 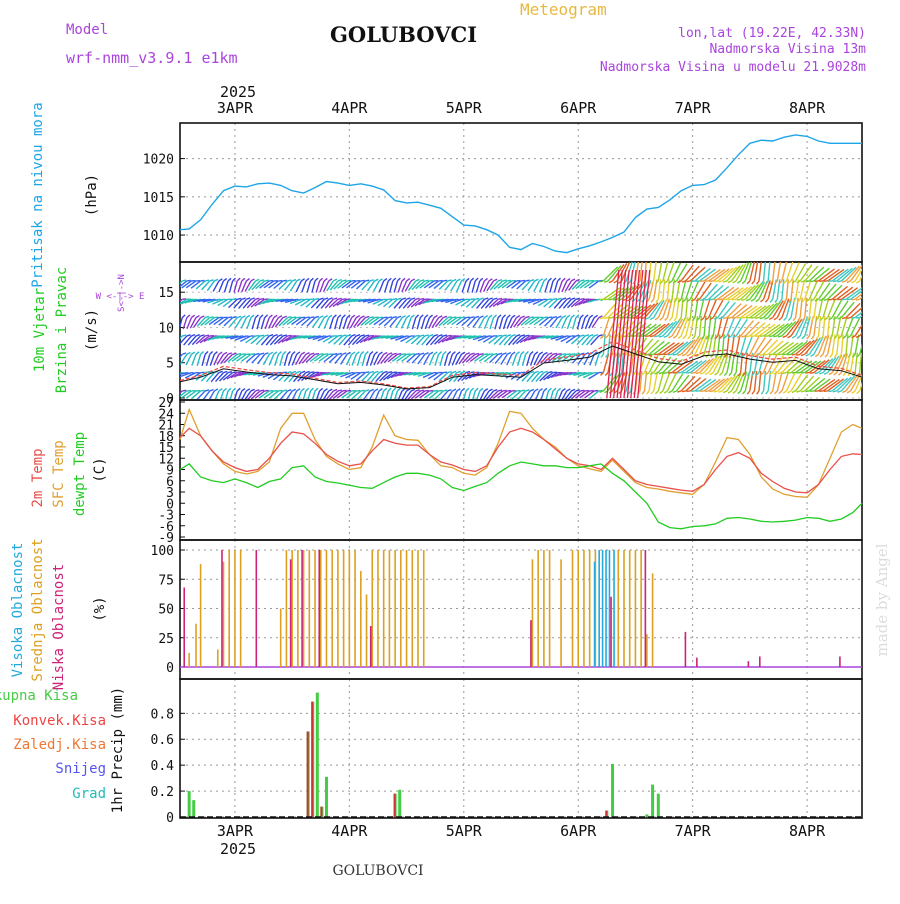 I want to click on y-tick-label: 25, so click(x=166, y=639).